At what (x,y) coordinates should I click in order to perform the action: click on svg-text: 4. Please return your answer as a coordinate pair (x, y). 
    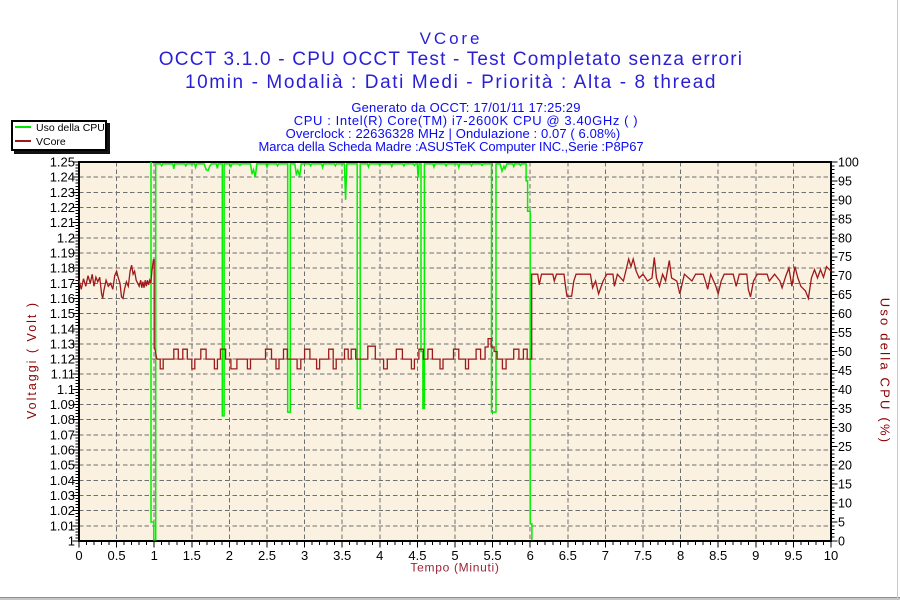
    Looking at the image, I should click on (379, 555).